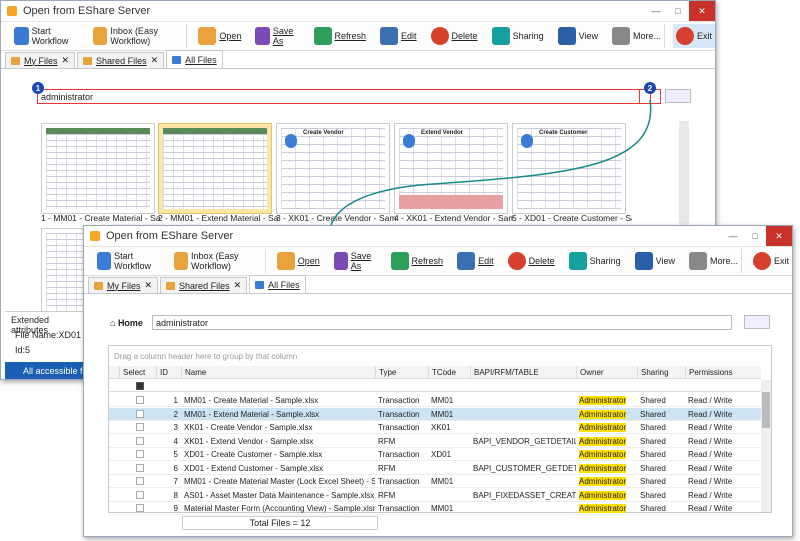  I want to click on thumbnail: Create Customer, so click(569, 168).